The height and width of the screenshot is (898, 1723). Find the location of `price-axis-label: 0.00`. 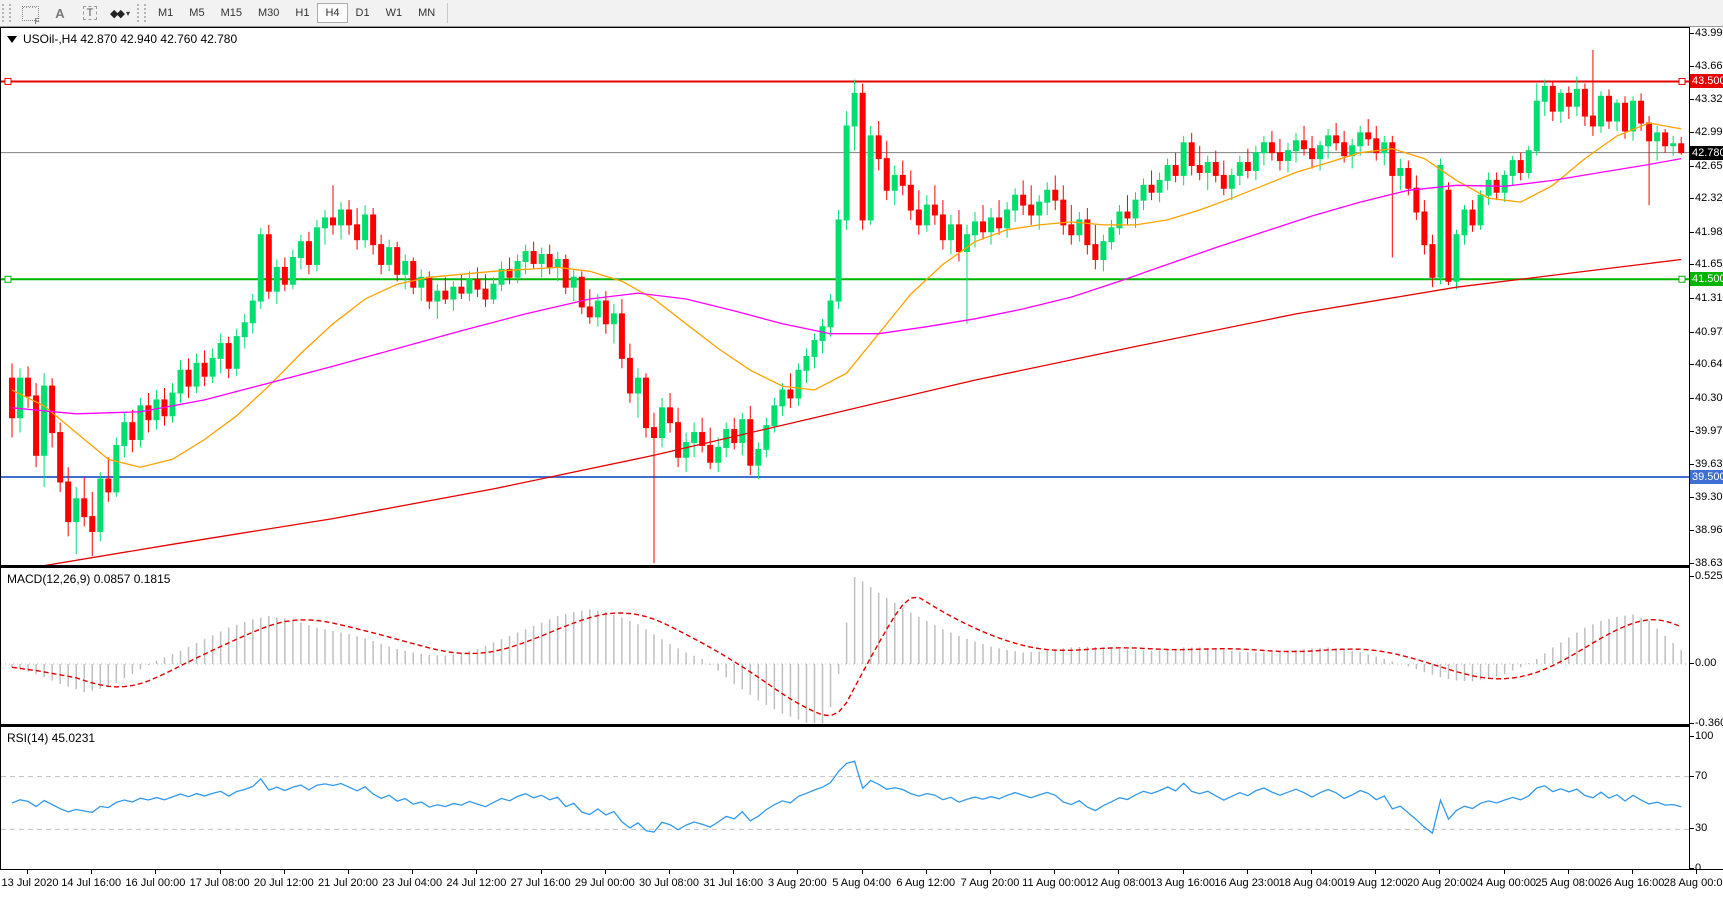

price-axis-label: 0.00 is located at coordinates (1703, 663).